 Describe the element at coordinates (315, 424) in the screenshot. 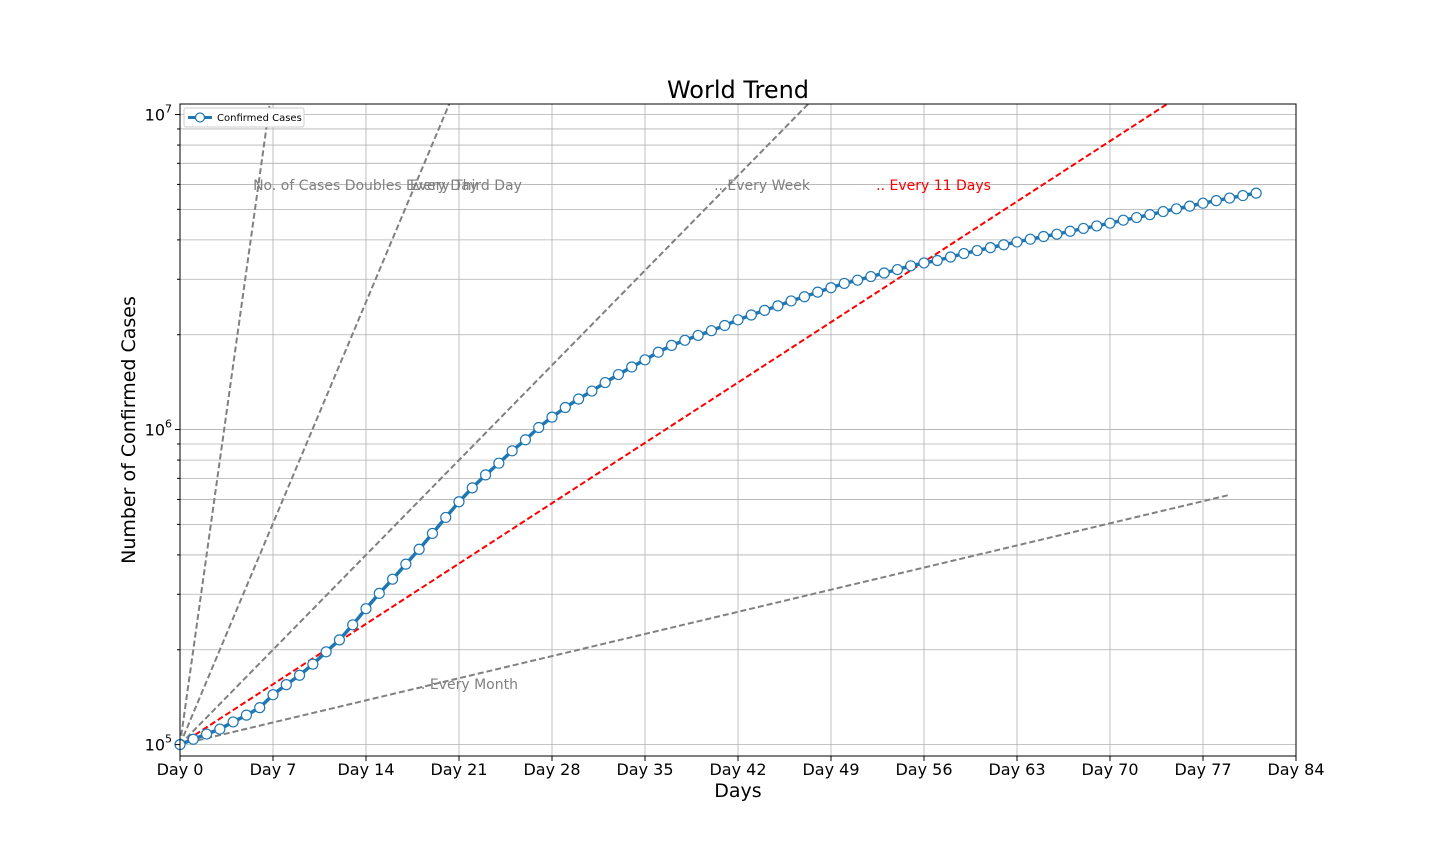

I see `reference-line` at that location.